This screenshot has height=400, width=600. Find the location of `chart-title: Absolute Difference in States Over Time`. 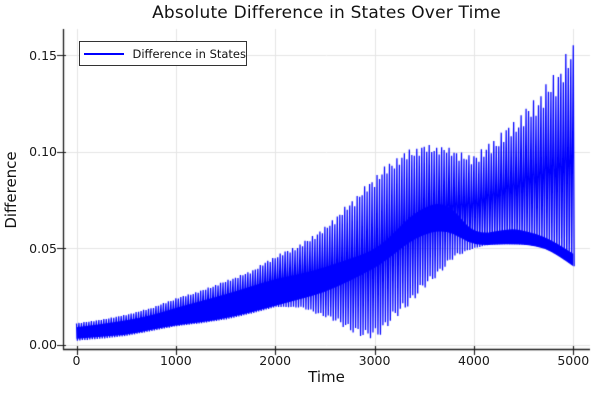

chart-title: Absolute Difference in States Over Time is located at coordinates (326, 13).